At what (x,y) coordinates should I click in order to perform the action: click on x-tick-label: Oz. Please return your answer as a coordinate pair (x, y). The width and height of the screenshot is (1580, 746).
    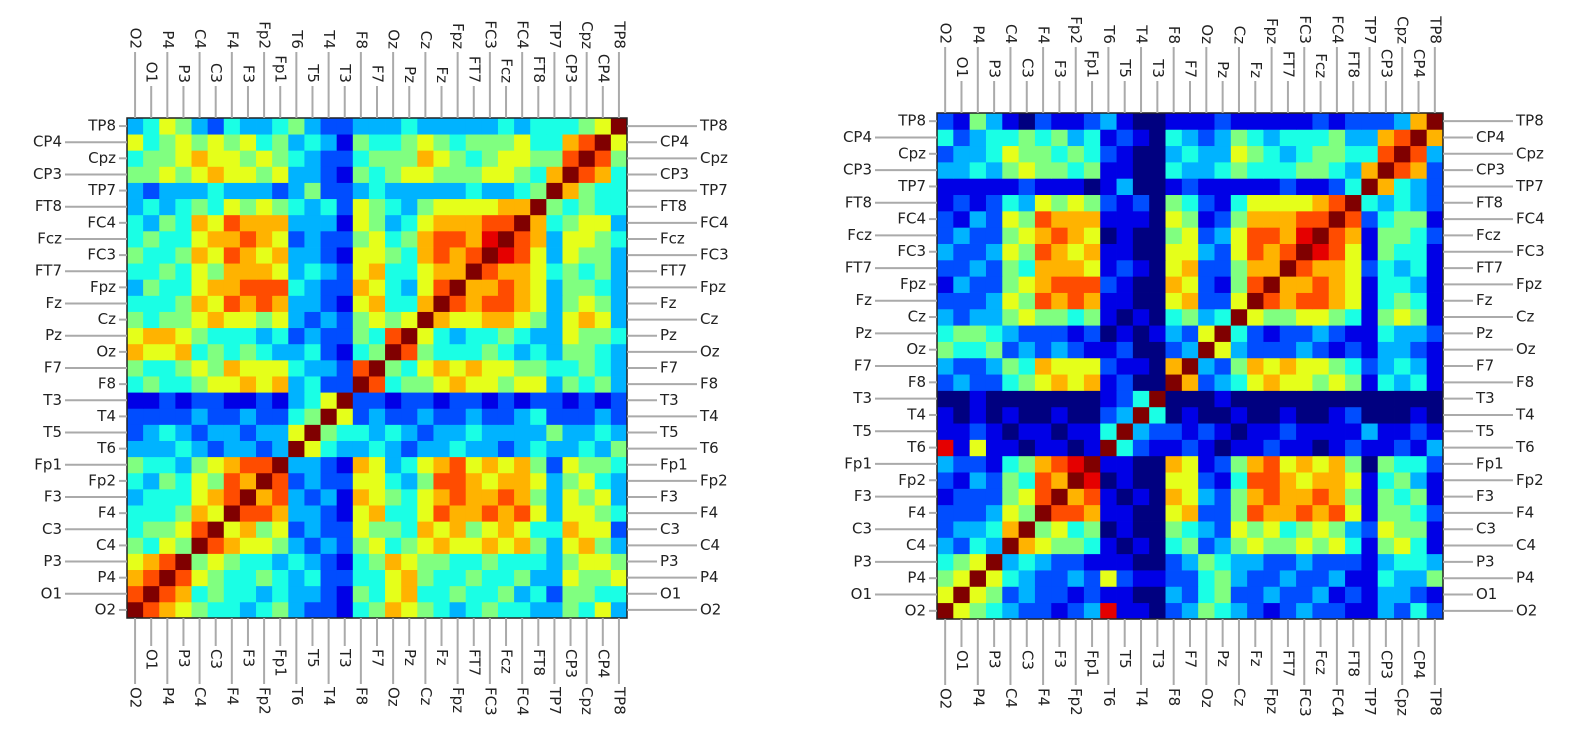
    Looking at the image, I should click on (394, 39).